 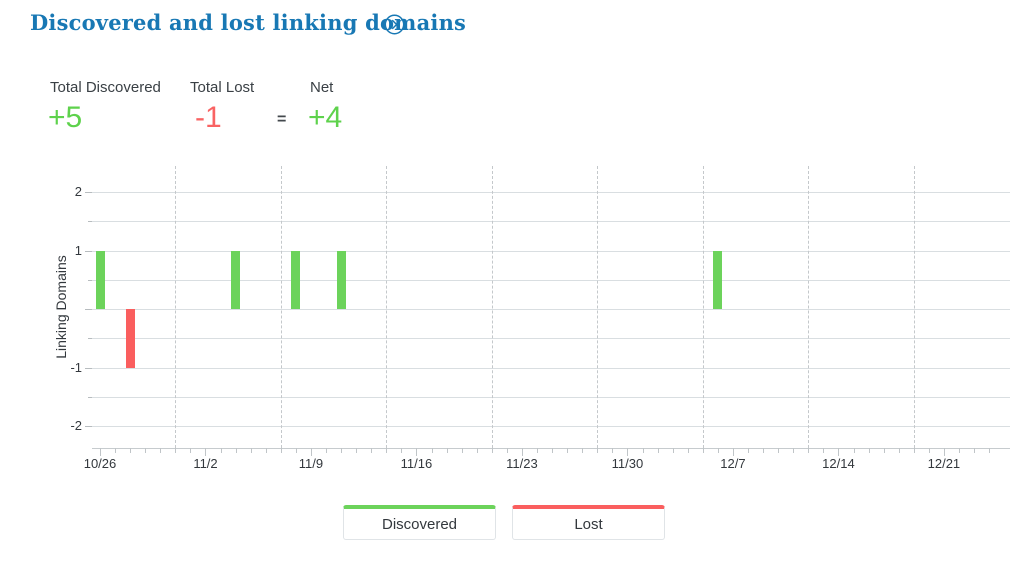 What do you see at coordinates (248, 22) in the screenshot?
I see `page-title: Discovered and lost linking domains` at bounding box center [248, 22].